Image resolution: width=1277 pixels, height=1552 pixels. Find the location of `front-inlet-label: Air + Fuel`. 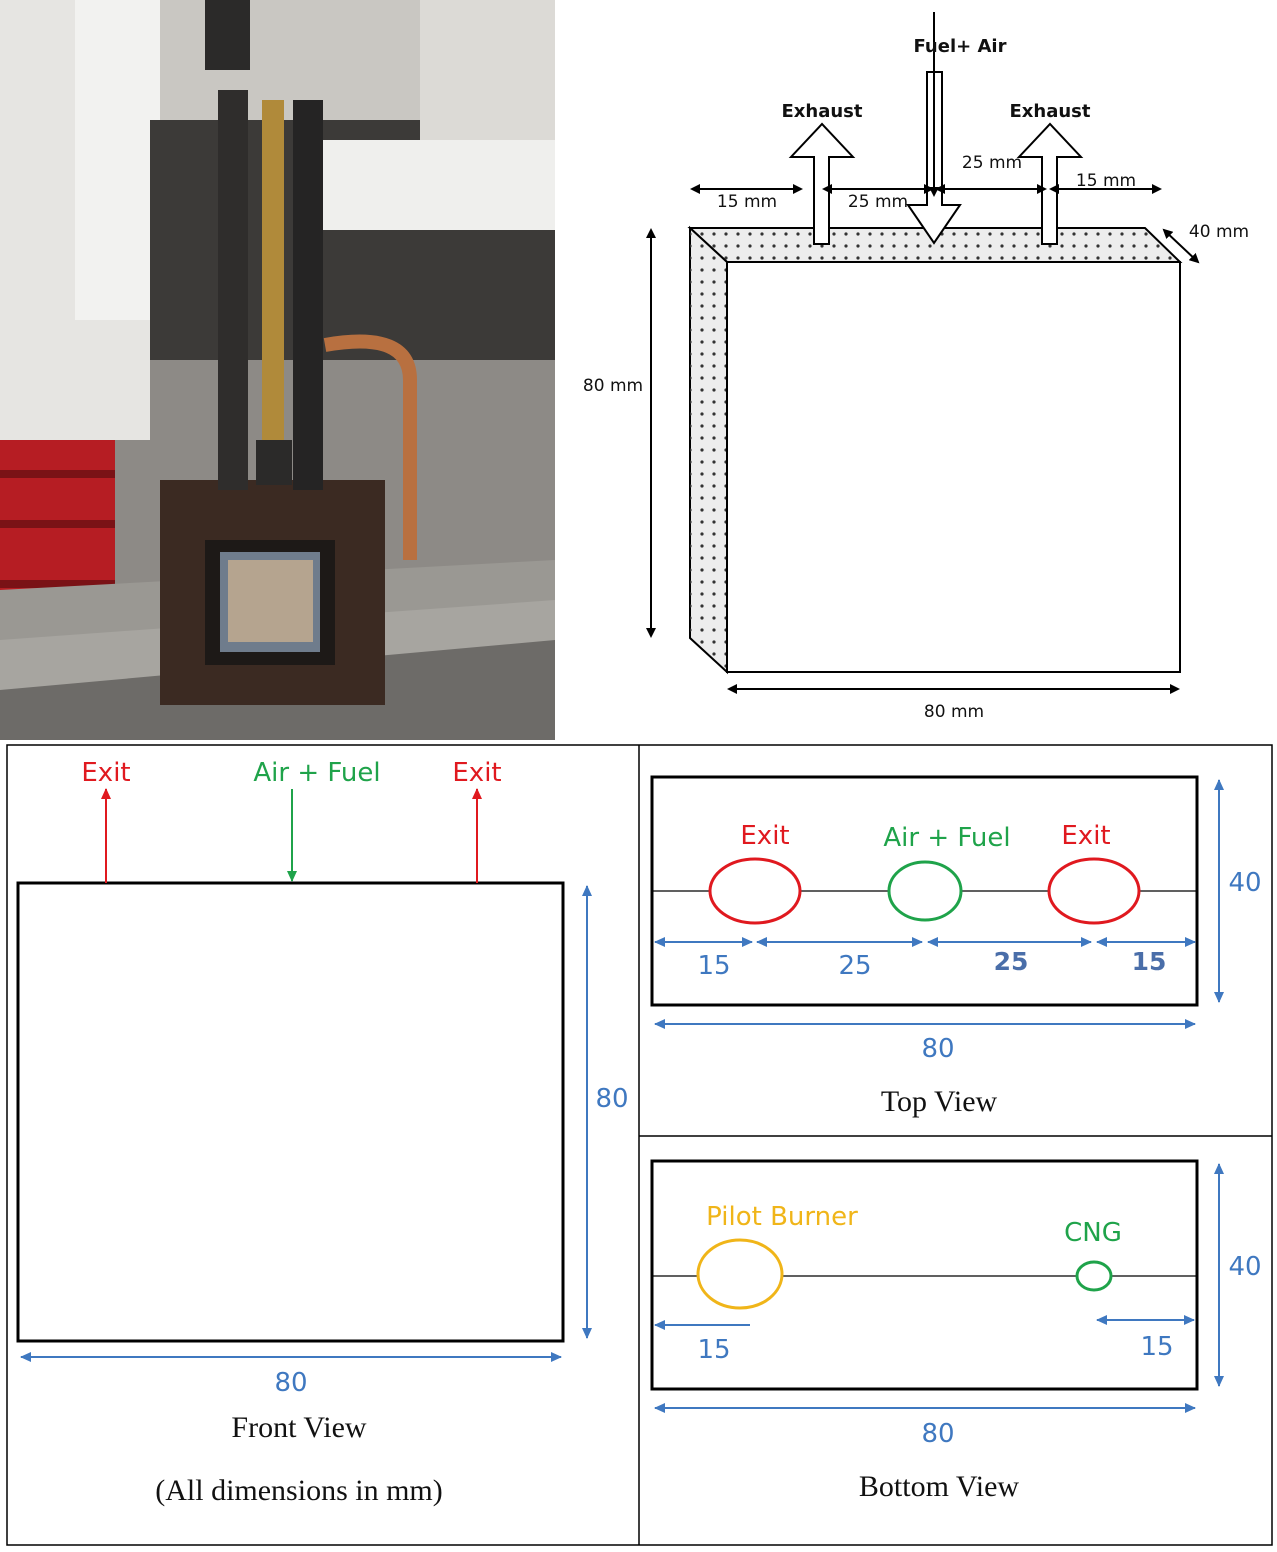

front-inlet-label: Air + Fuel is located at coordinates (316, 773).